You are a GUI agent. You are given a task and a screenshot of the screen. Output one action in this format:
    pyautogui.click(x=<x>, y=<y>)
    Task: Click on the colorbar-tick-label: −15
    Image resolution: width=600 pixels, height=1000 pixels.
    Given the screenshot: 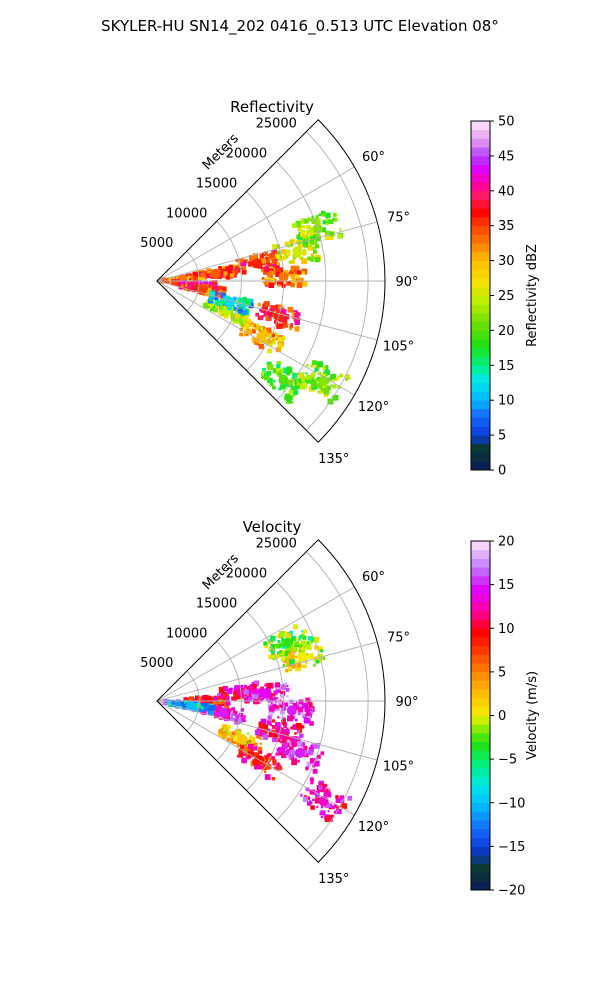 What is the action you would take?
    pyautogui.click(x=511, y=847)
    